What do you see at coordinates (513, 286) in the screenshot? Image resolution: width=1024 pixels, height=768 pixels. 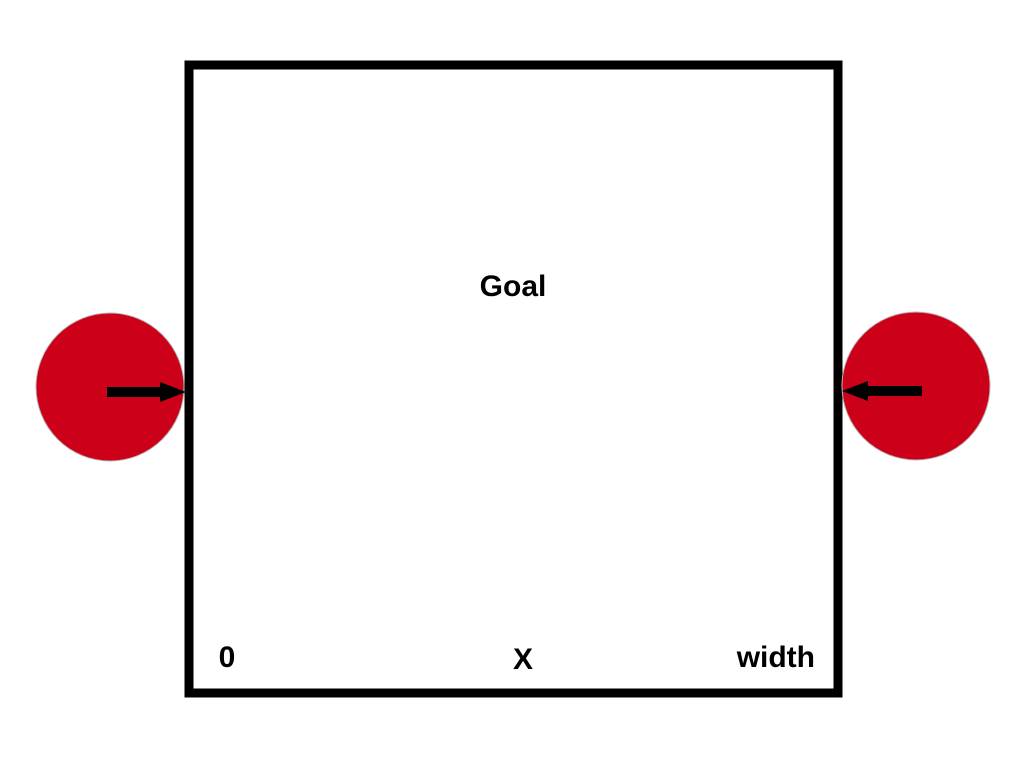 I see `goal-label: Goal` at bounding box center [513, 286].